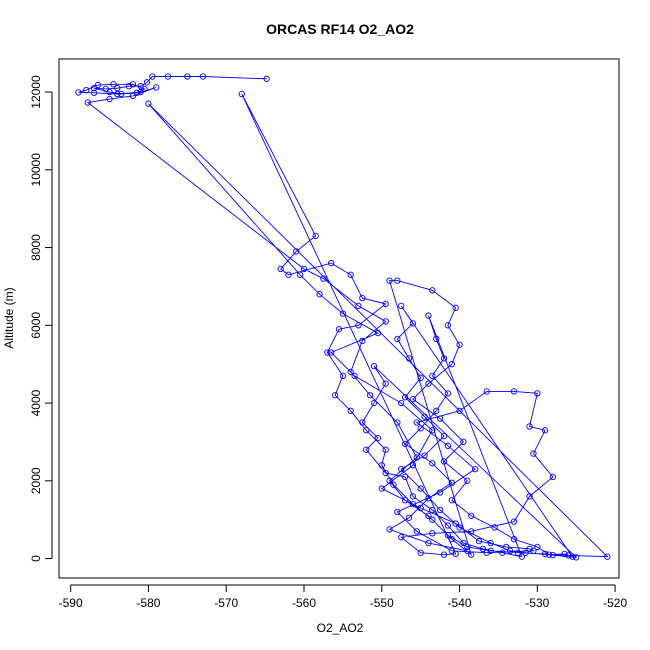 This screenshot has height=650, width=650. I want to click on y-tick-label: 4000, so click(36, 402).